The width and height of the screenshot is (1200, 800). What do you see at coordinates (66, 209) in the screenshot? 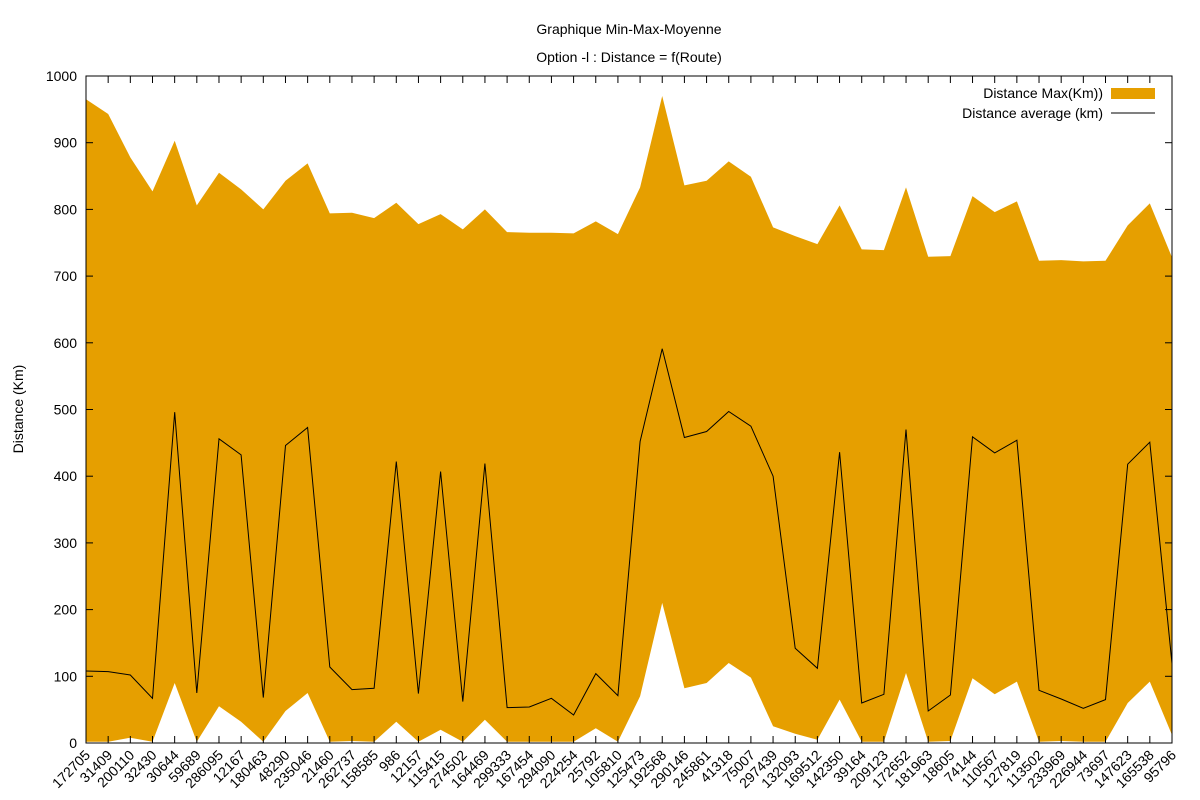
I see `y-tick-label: 800` at bounding box center [66, 209].